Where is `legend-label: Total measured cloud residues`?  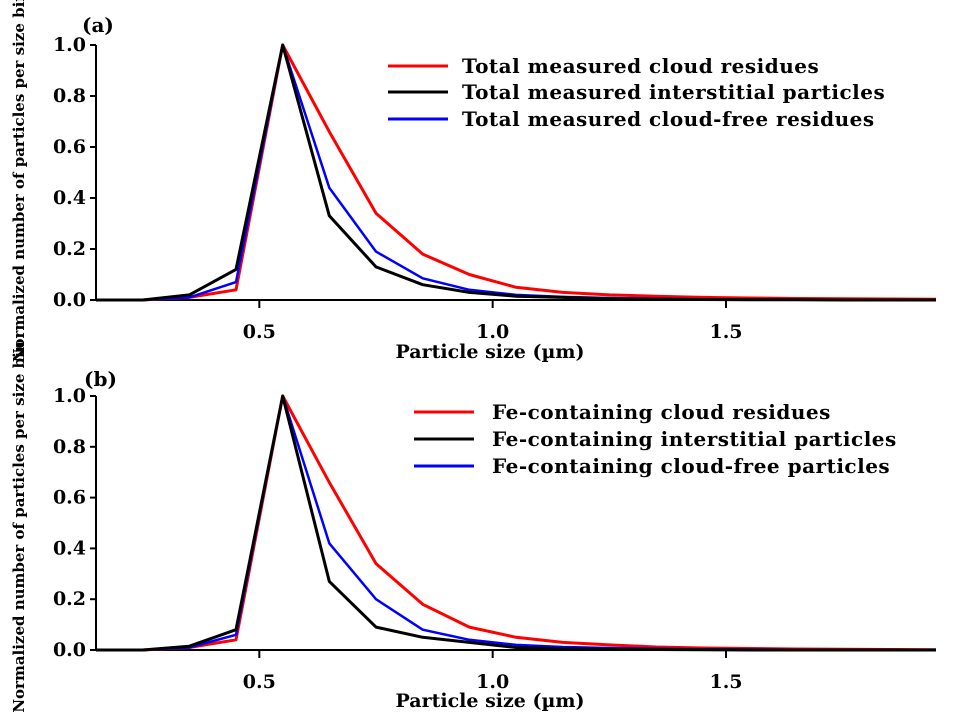 legend-label: Total measured cloud residues is located at coordinates (640, 66).